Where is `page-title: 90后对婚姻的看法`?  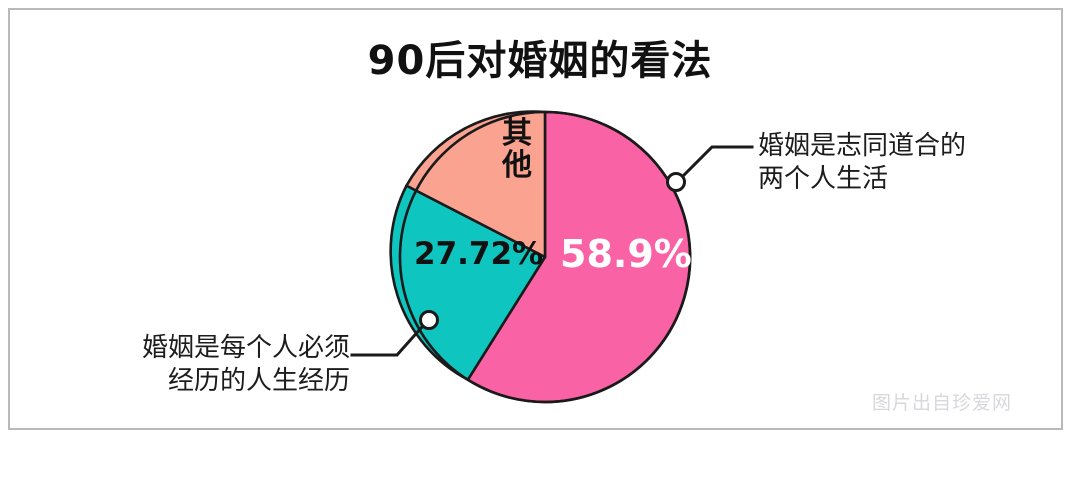
page-title: 90后对婚姻的看法 is located at coordinates (540, 61).